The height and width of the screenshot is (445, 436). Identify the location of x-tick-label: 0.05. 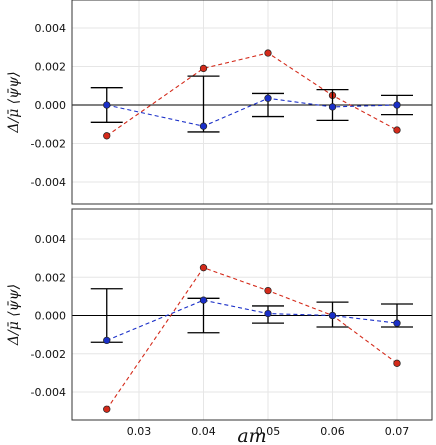
(268, 431).